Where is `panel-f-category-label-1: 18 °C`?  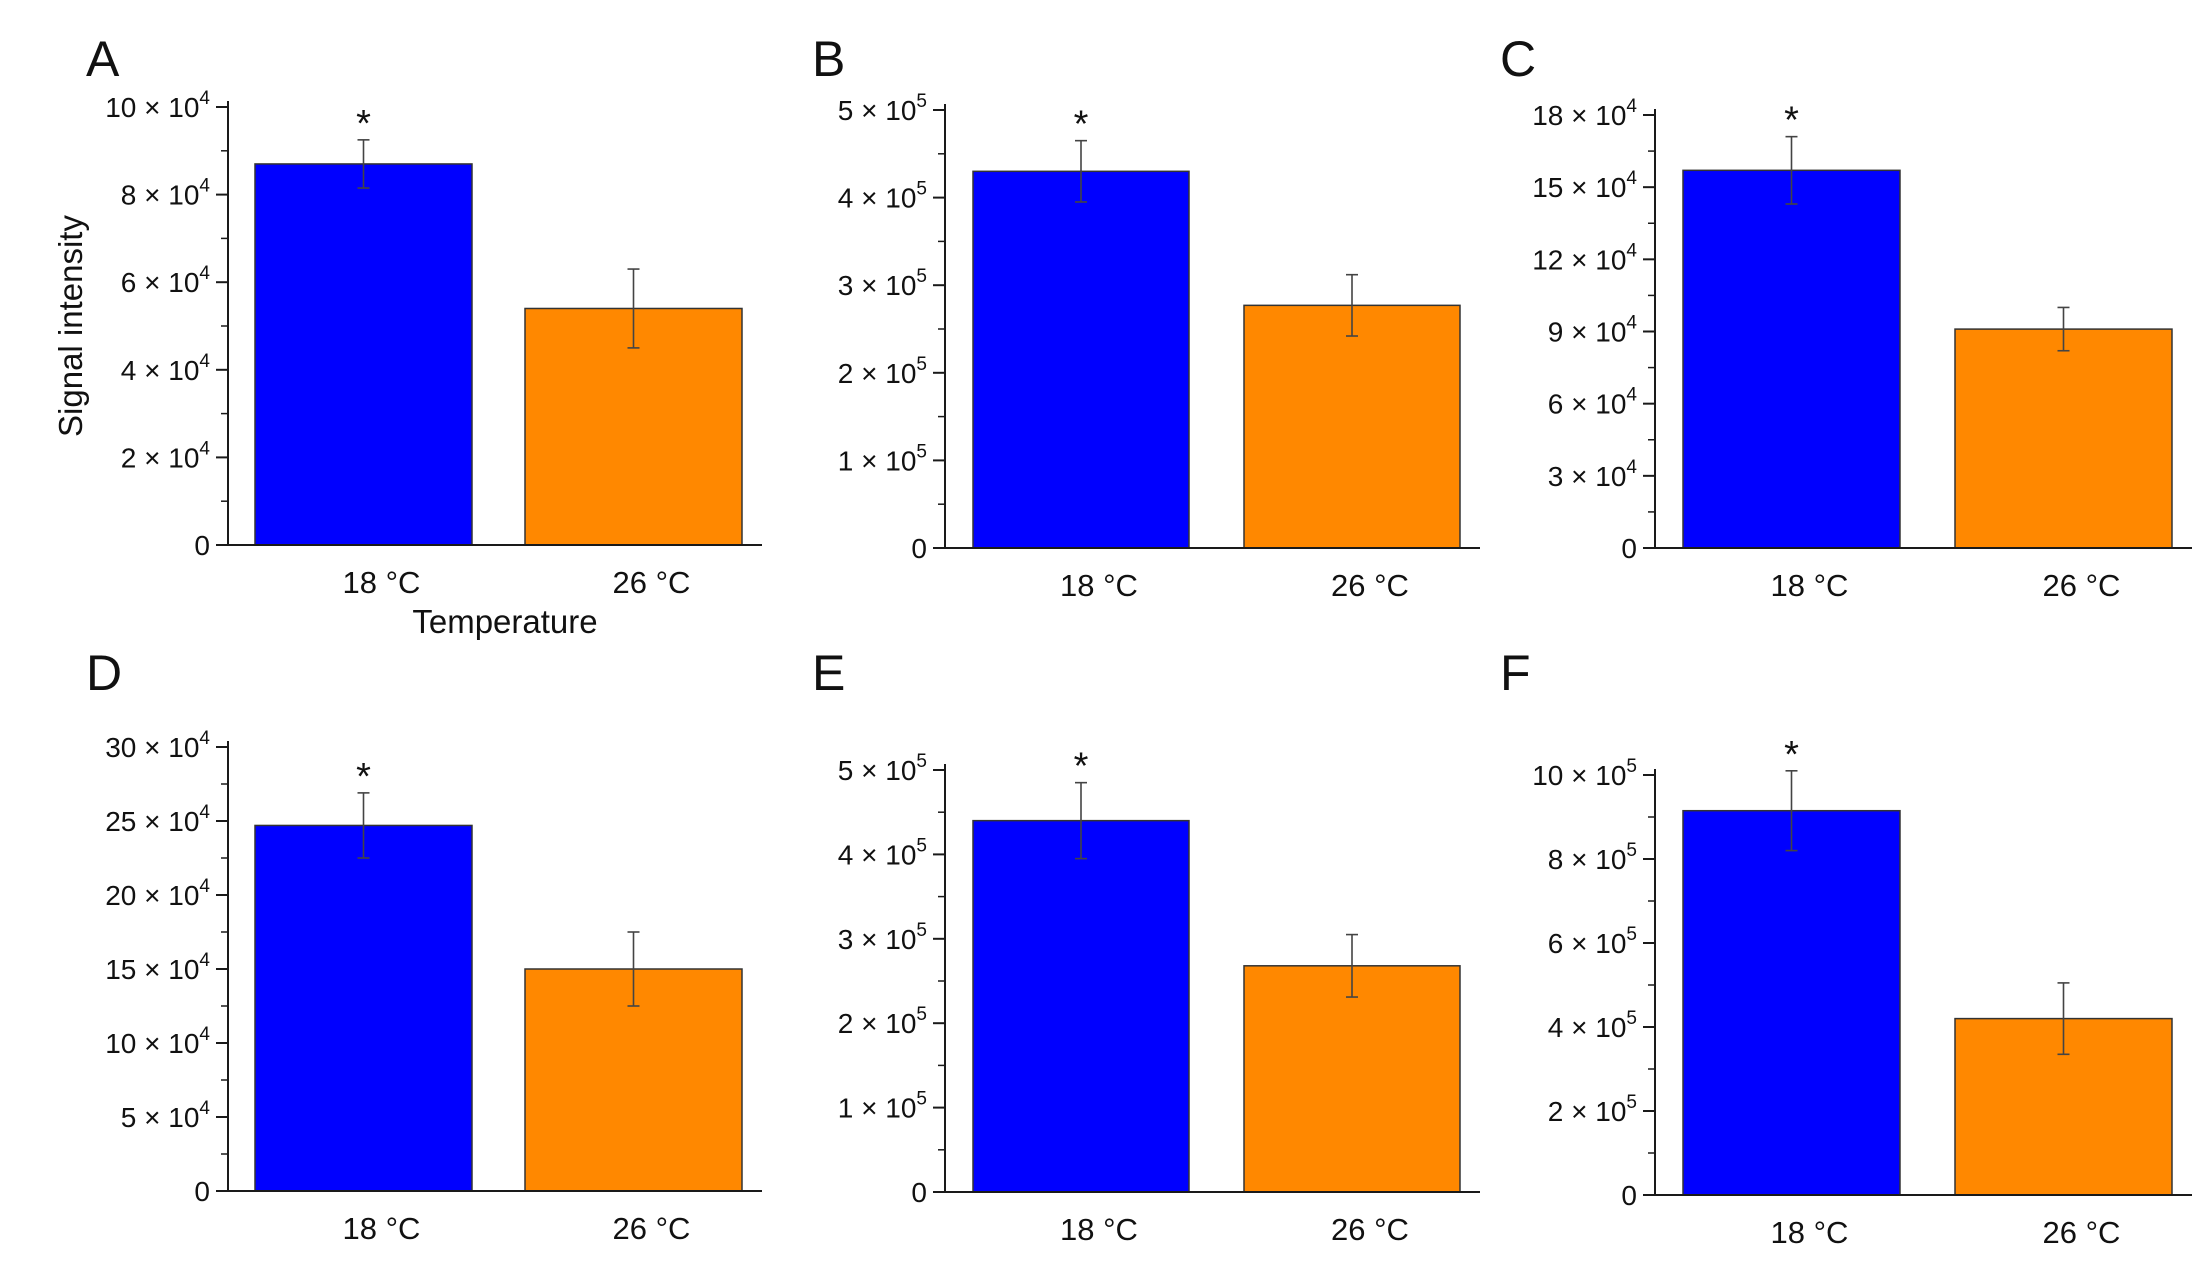
panel-f-category-label-1: 18 °C is located at coordinates (1810, 1232).